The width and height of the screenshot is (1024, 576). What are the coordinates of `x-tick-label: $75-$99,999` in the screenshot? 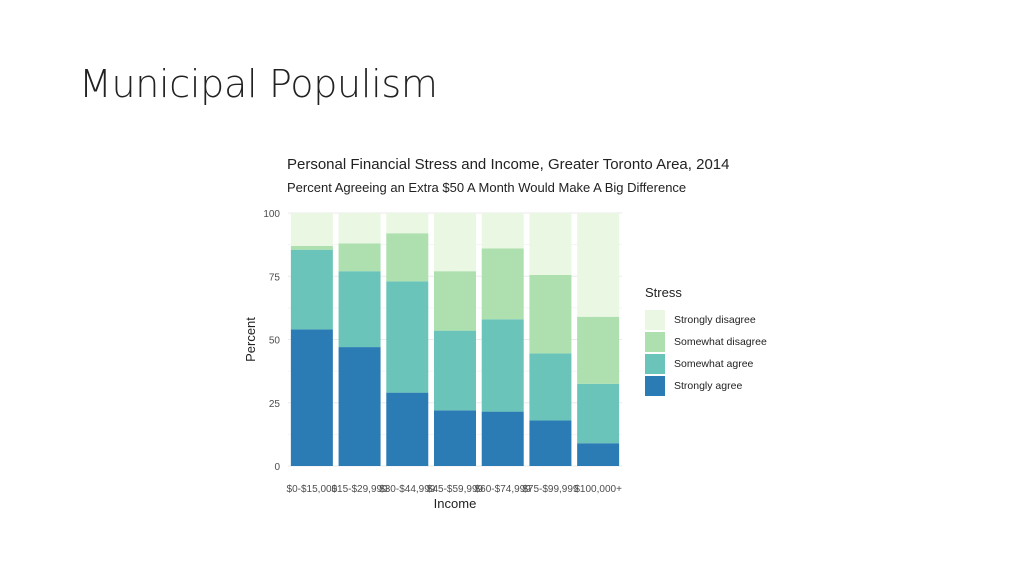 It's located at (550, 489).